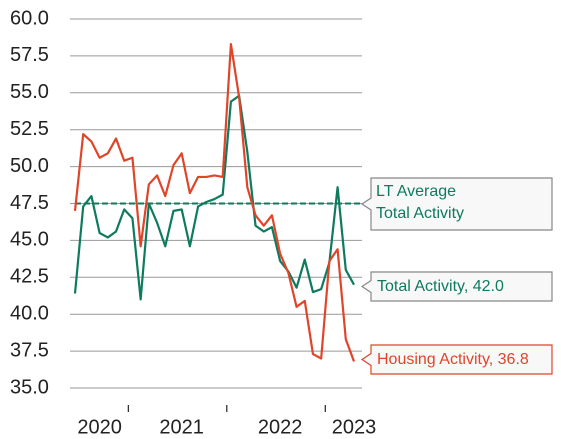 This screenshot has width=561, height=439. I want to click on y-tick-label: 37.5, so click(29, 350).